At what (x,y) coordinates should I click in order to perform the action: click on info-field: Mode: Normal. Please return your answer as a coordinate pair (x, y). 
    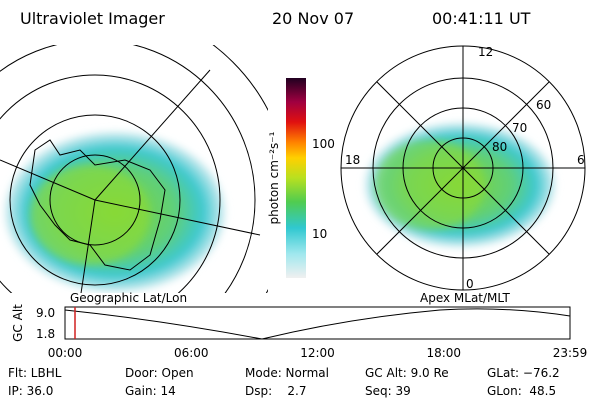
    Looking at the image, I should click on (287, 373).